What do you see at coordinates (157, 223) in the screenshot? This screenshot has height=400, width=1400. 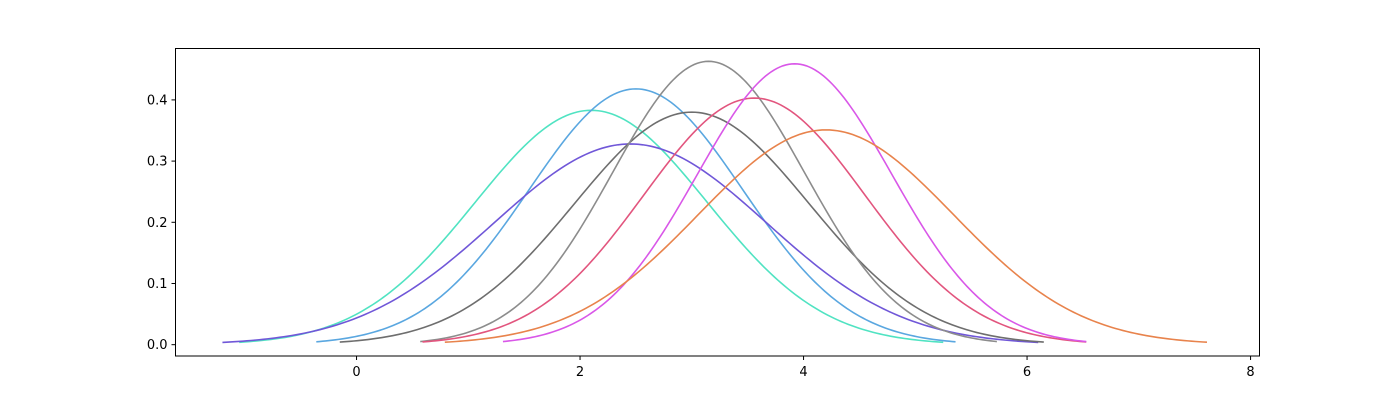 I see `y-tick-label: 0.2` at bounding box center [157, 223].